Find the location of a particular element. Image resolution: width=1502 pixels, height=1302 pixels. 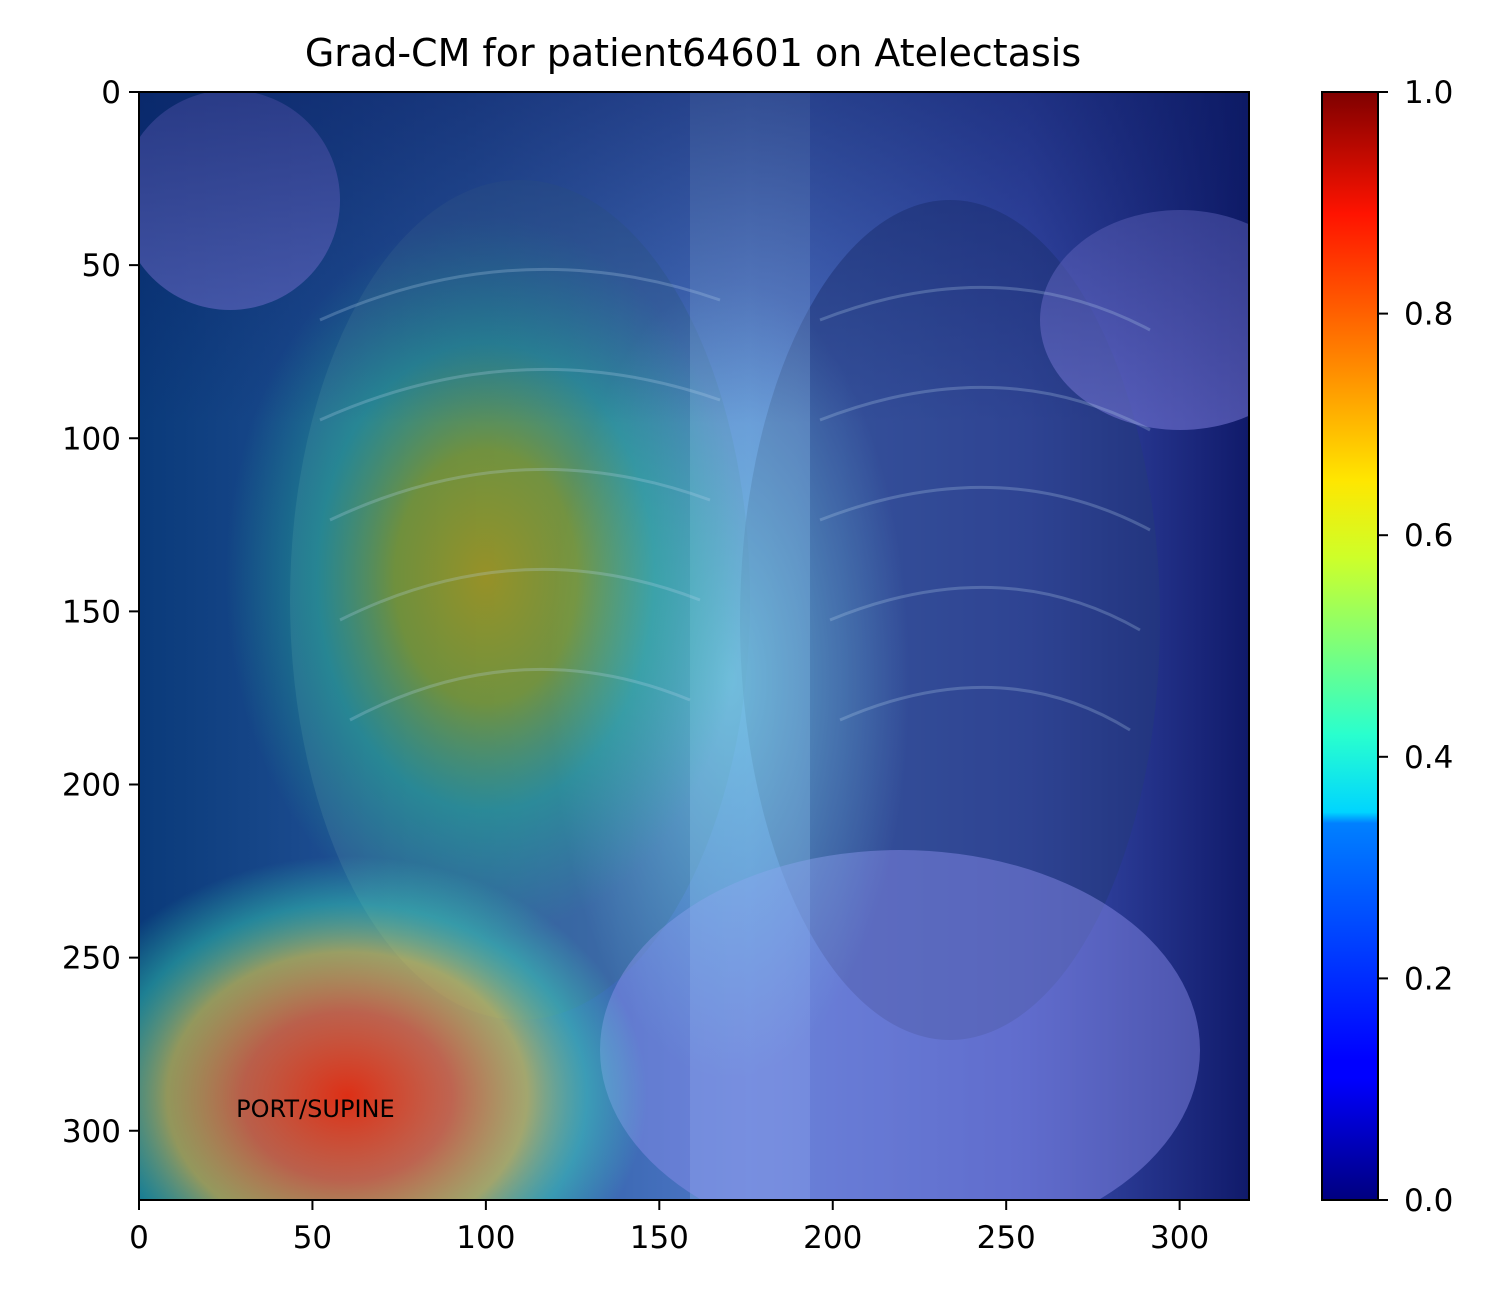

x-tick-label: 200 is located at coordinates (832, 1238).